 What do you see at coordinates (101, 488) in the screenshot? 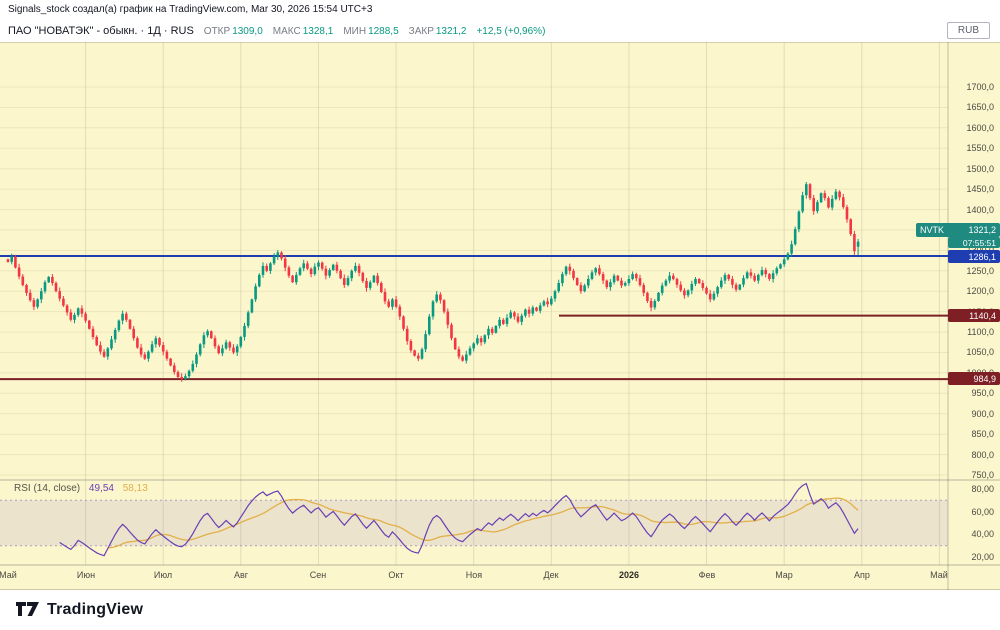
I see `rsi-value: 49,54` at bounding box center [101, 488].